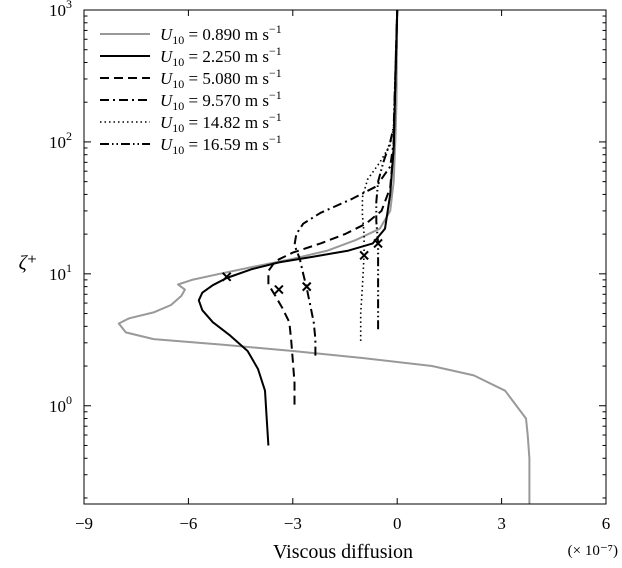 The width and height of the screenshot is (622, 568). What do you see at coordinates (221, 144) in the screenshot?
I see `legend-entry-6: U10 = 16.59 m s−1` at bounding box center [221, 144].